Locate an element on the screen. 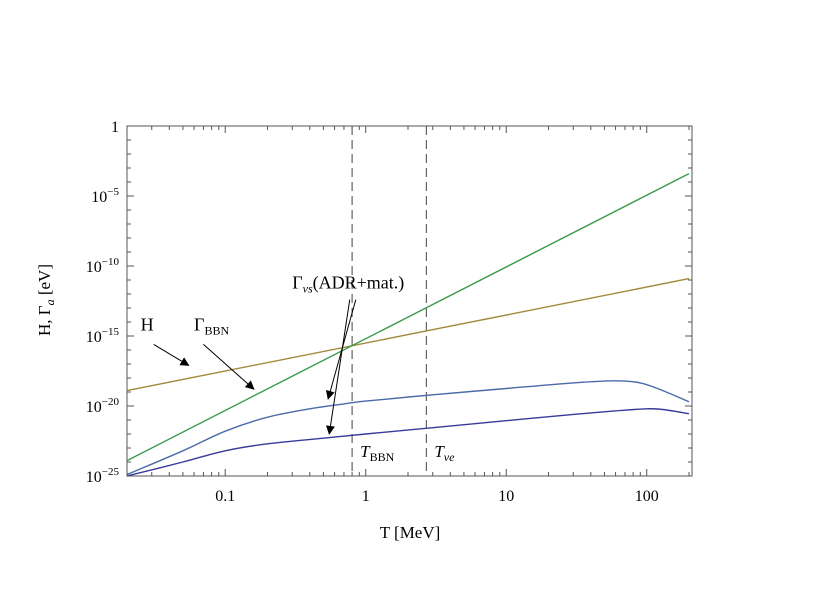 The image size is (817, 601). y-tick-label: 10−25 is located at coordinates (103, 476).